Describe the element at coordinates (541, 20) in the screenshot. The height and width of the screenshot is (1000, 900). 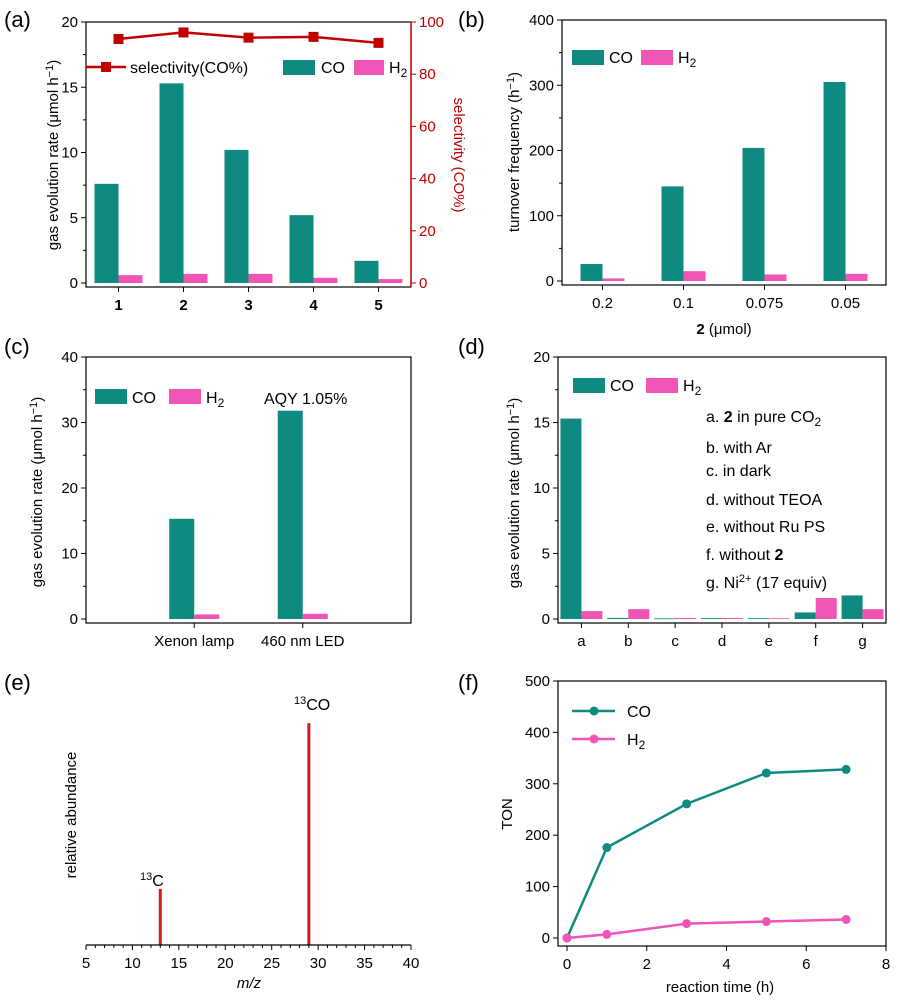
I see `ytick-label-b-400: 400` at that location.